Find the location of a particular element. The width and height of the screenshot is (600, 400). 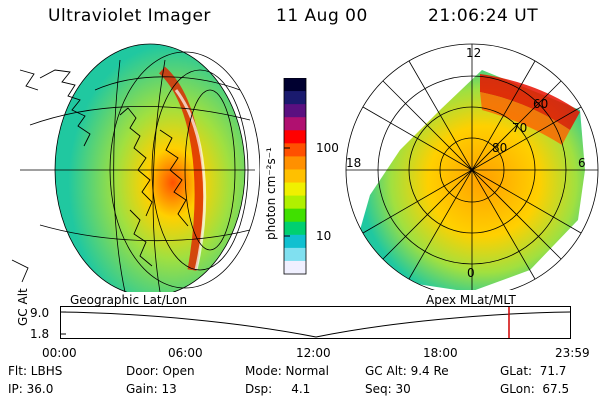

time-tick-2359: 23:59 is located at coordinates (572, 353).